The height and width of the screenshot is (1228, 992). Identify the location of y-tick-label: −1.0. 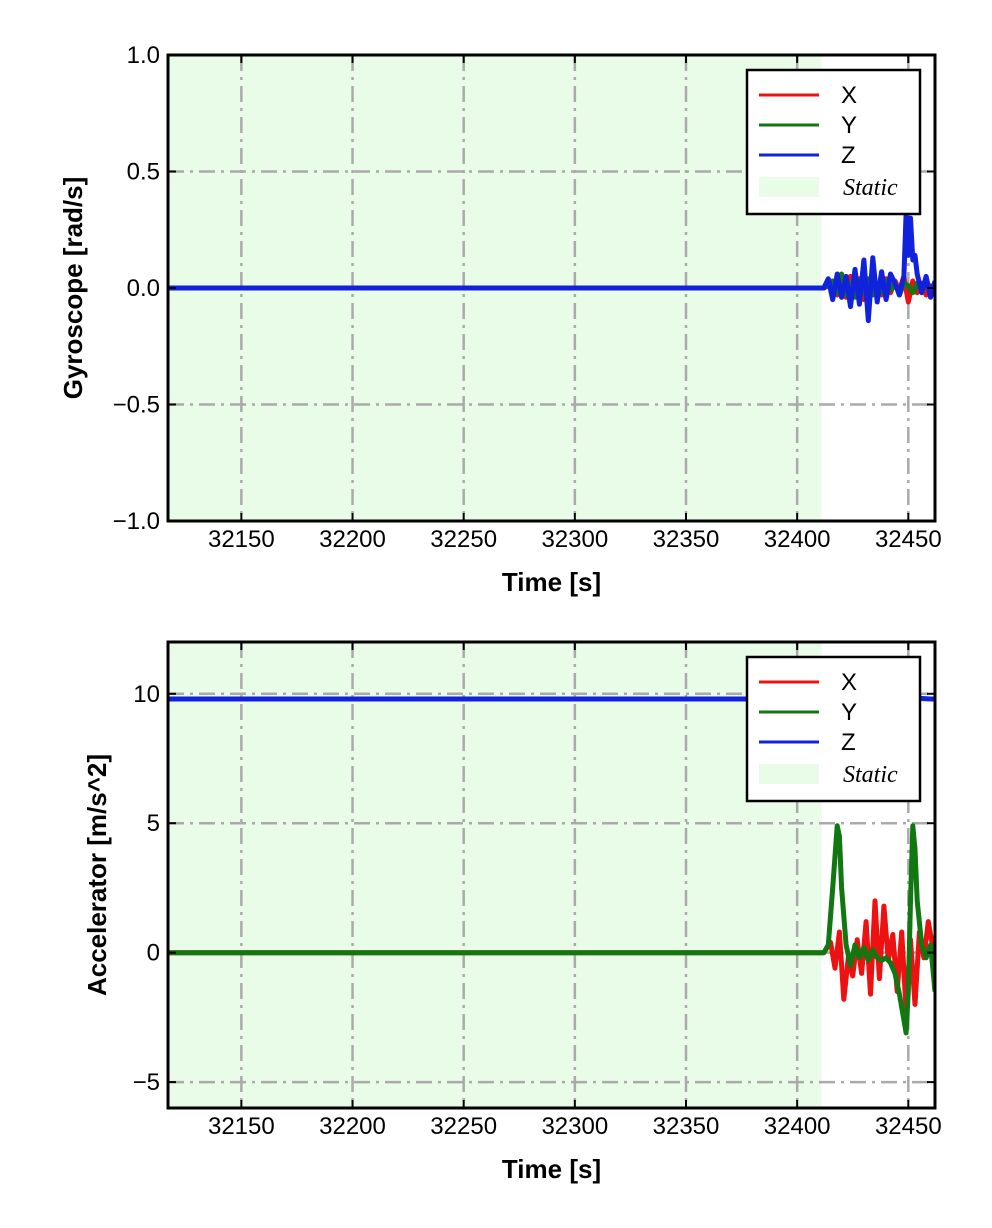
(136, 521).